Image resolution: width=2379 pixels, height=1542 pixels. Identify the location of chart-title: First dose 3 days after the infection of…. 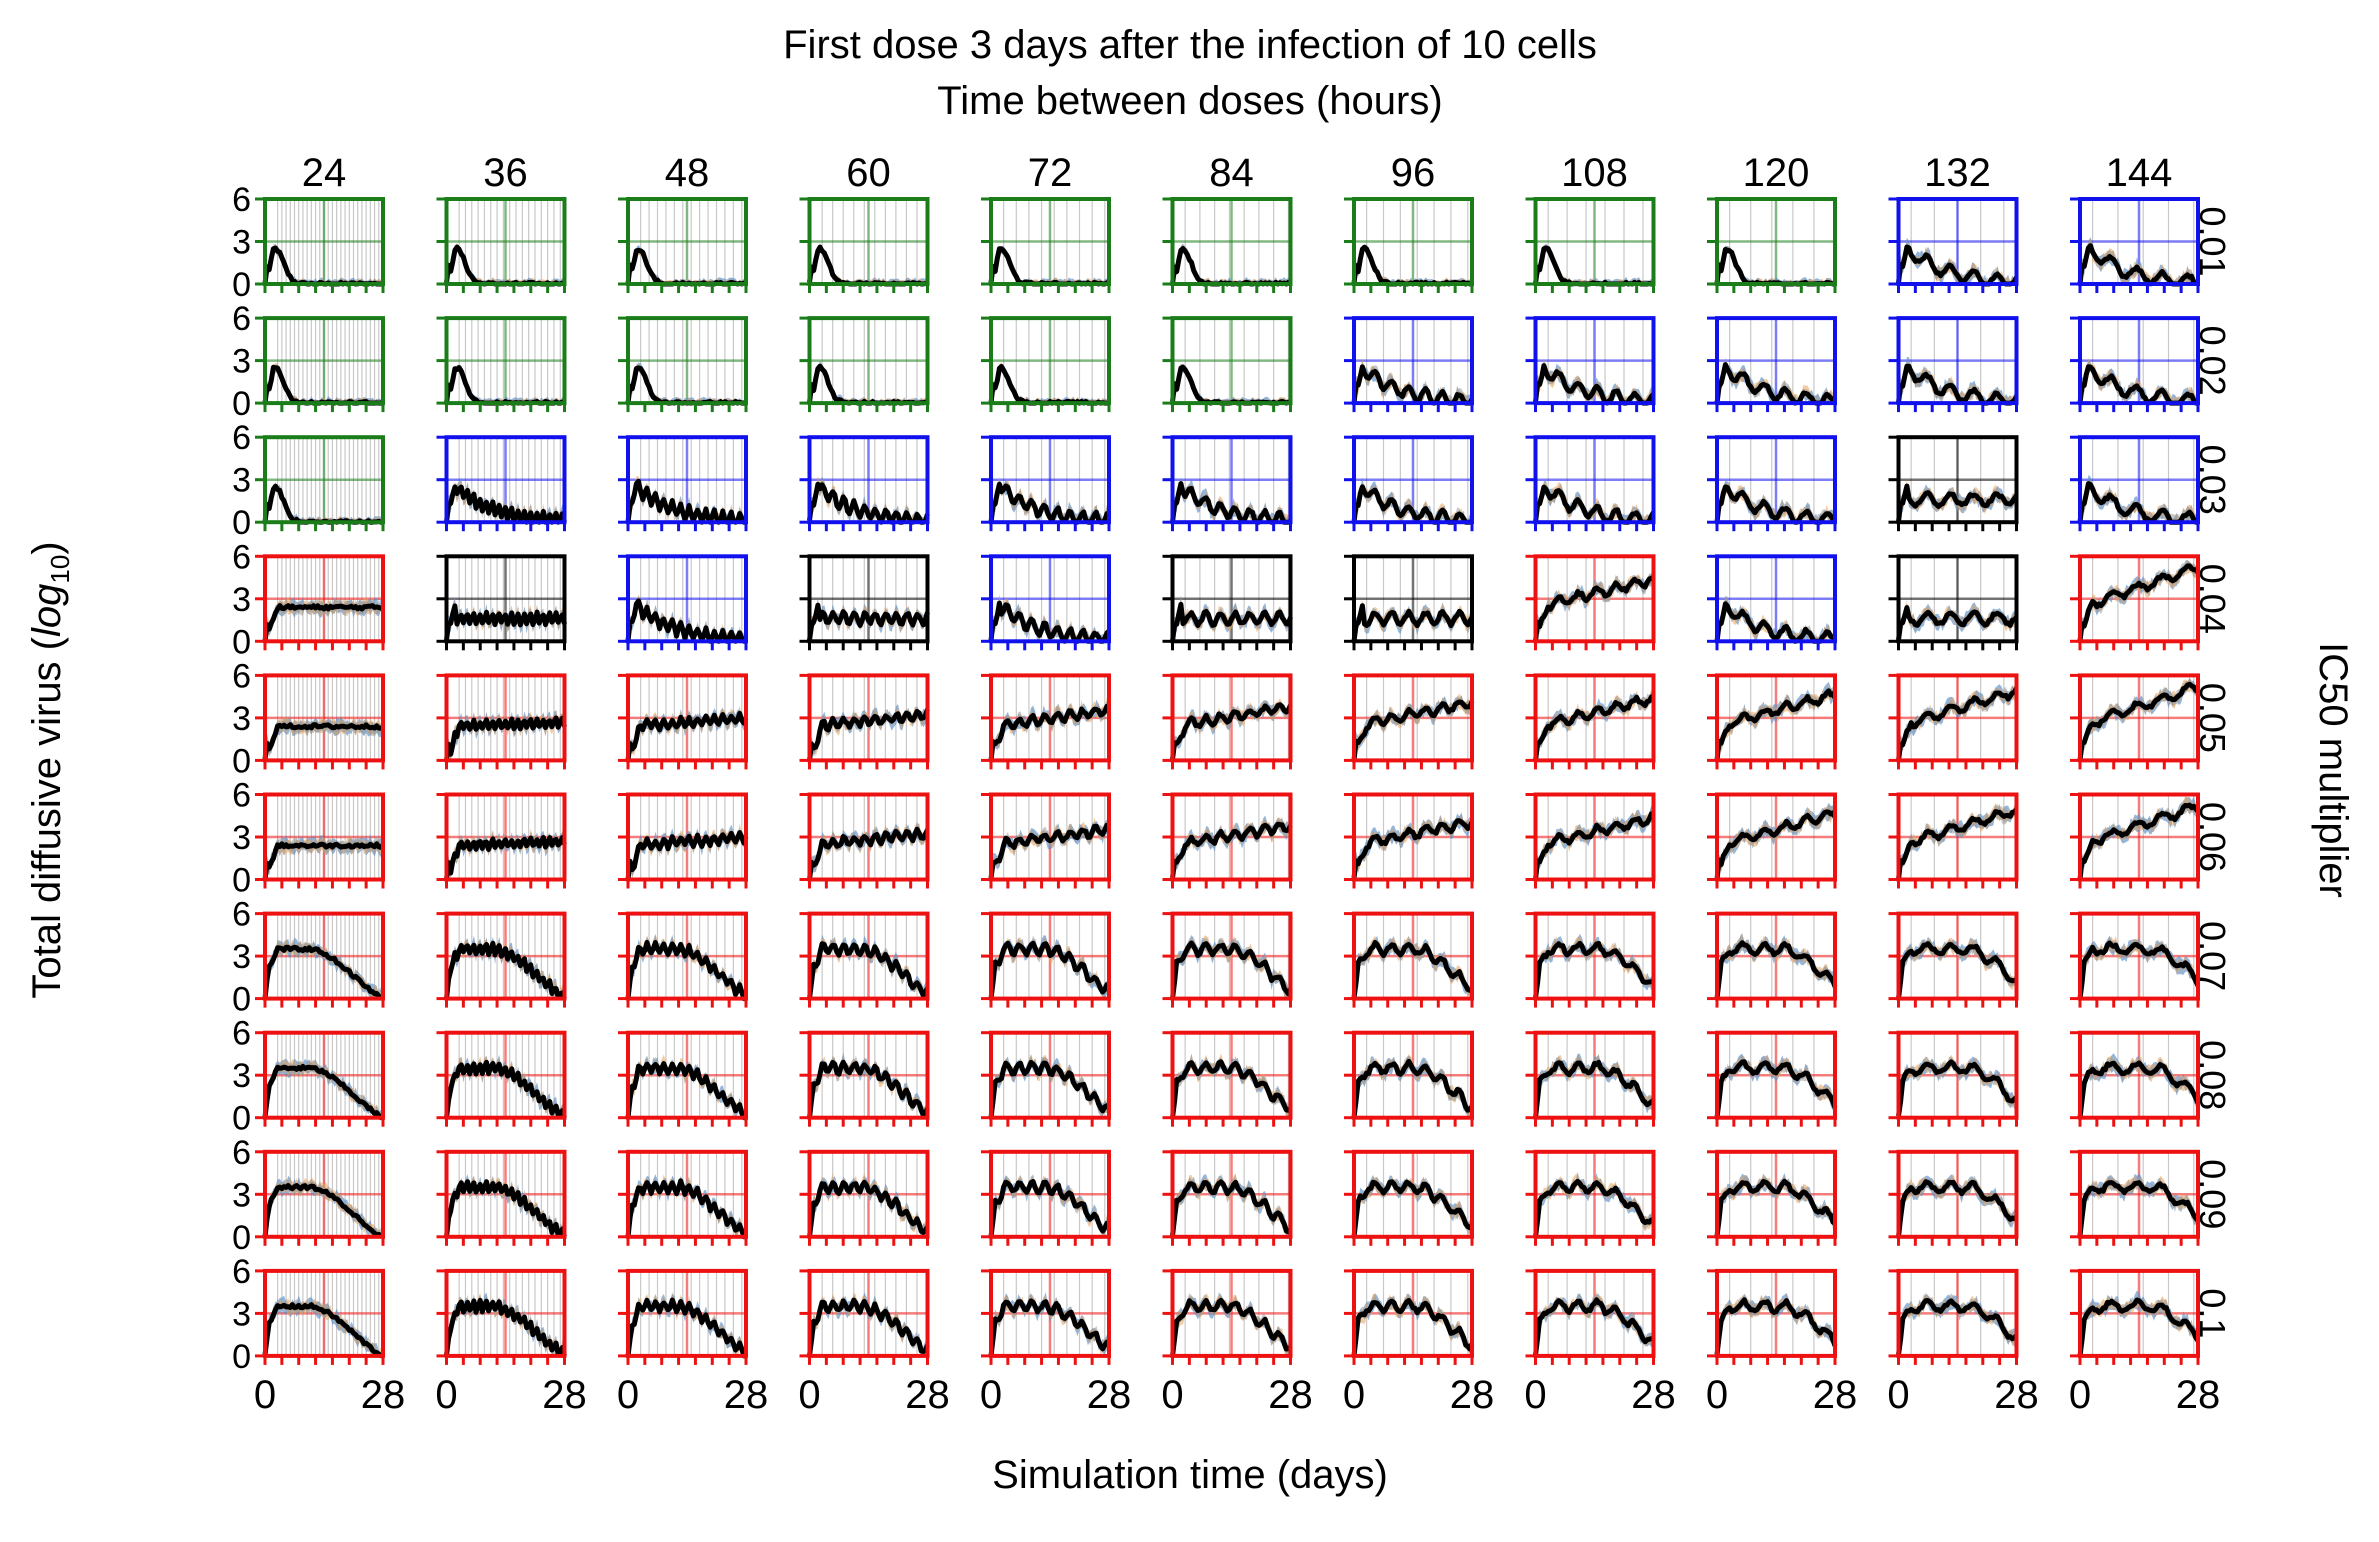
(1190, 45).